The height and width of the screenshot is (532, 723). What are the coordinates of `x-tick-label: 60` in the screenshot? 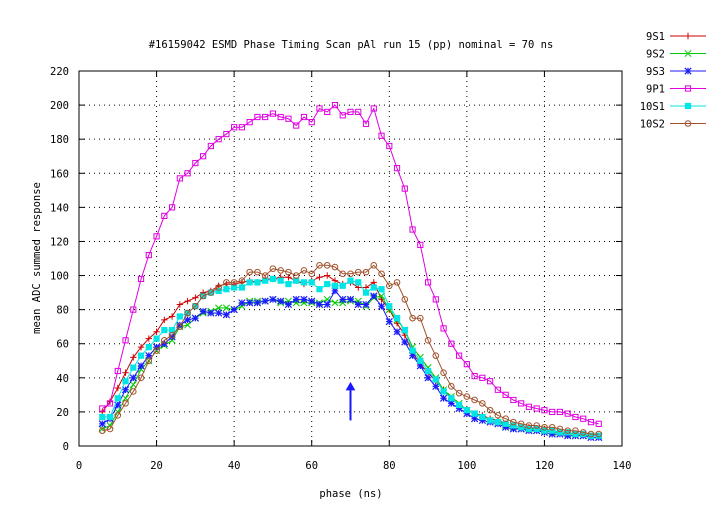 It's located at (311, 466).